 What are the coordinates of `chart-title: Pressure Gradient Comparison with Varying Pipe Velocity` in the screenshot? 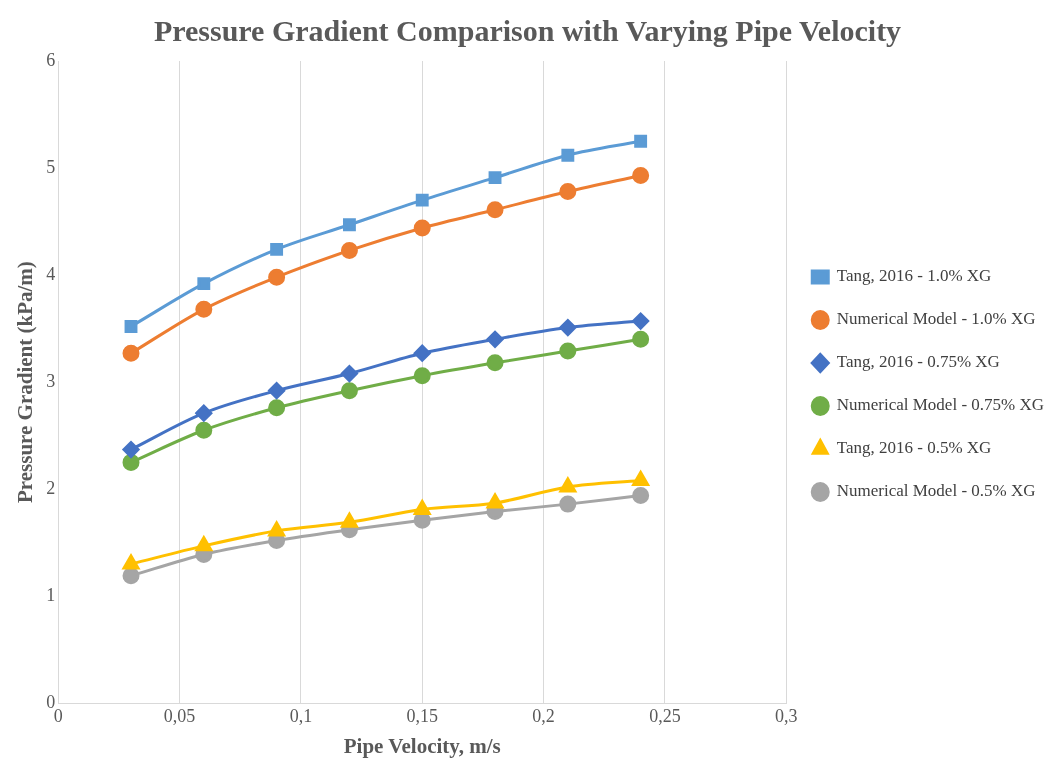 It's located at (527, 30).